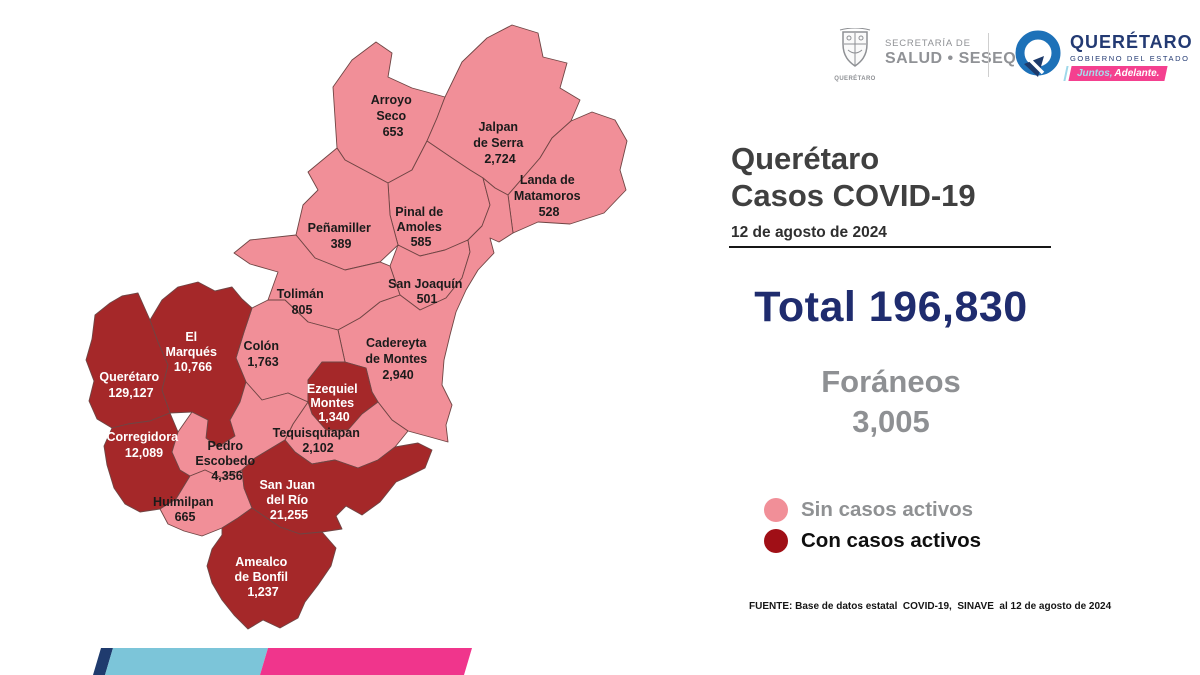 Image resolution: width=1200 pixels, height=675 pixels. I want to click on municipality-san-joaquin-label: San Joaquín 501, so click(427, 291).